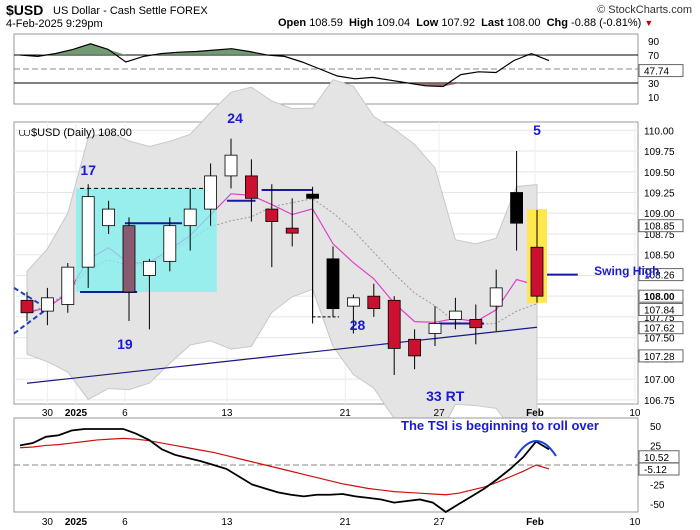 This screenshot has height=530, width=700. I want to click on tsi-x-tick: 2025, so click(76, 522).